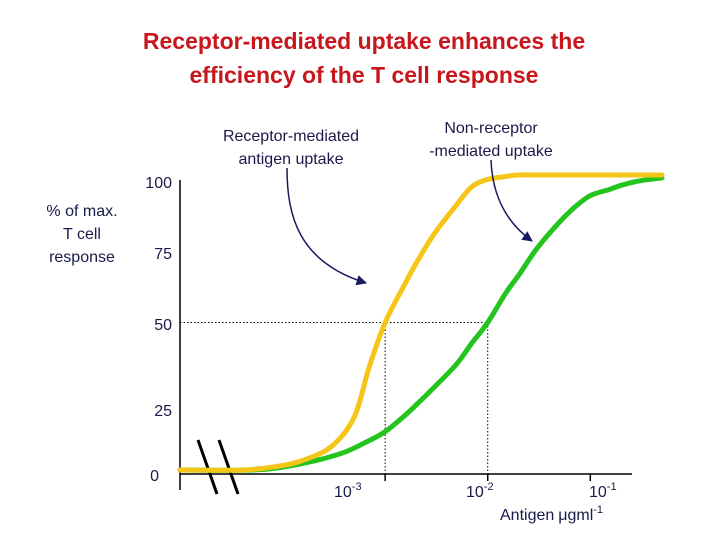 This screenshot has width=728, height=546. I want to click on y-tick-label-100: 100, so click(158, 183).